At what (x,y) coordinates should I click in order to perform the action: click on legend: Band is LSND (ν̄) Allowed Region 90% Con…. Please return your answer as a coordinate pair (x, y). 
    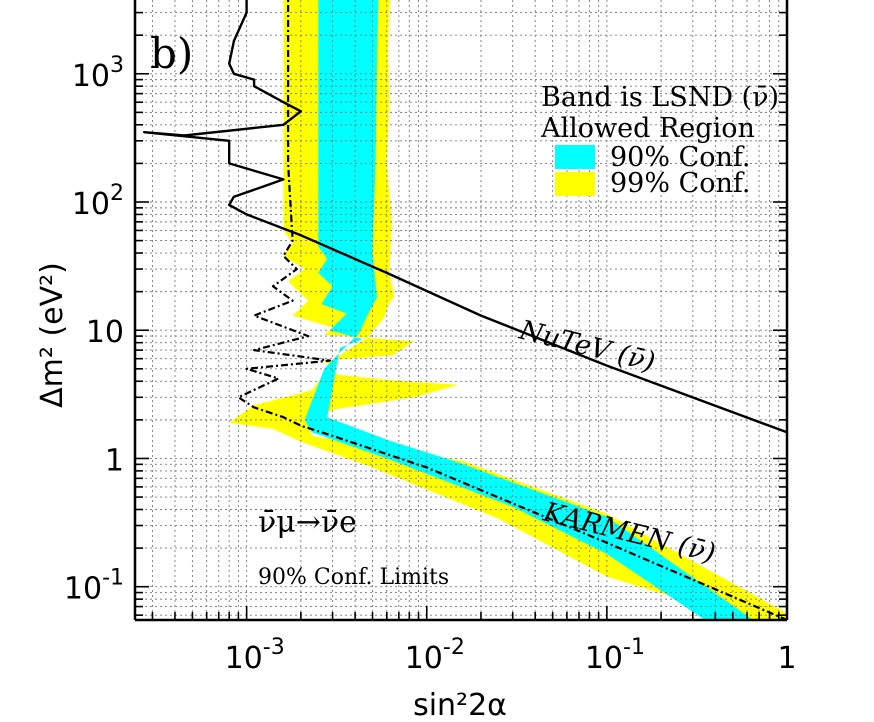
    Looking at the image, I should click on (659, 140).